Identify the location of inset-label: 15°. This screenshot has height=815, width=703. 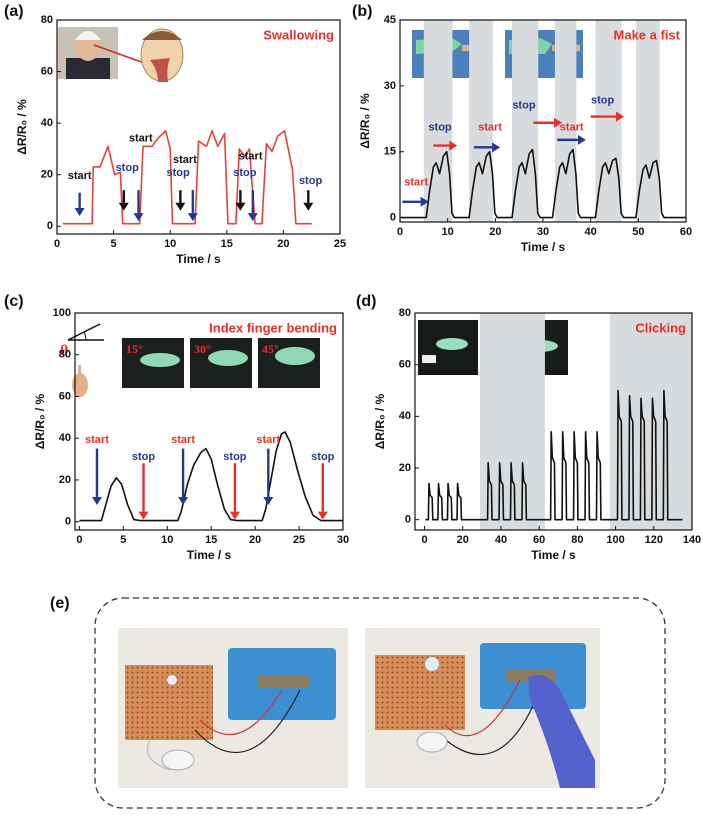
(134, 349).